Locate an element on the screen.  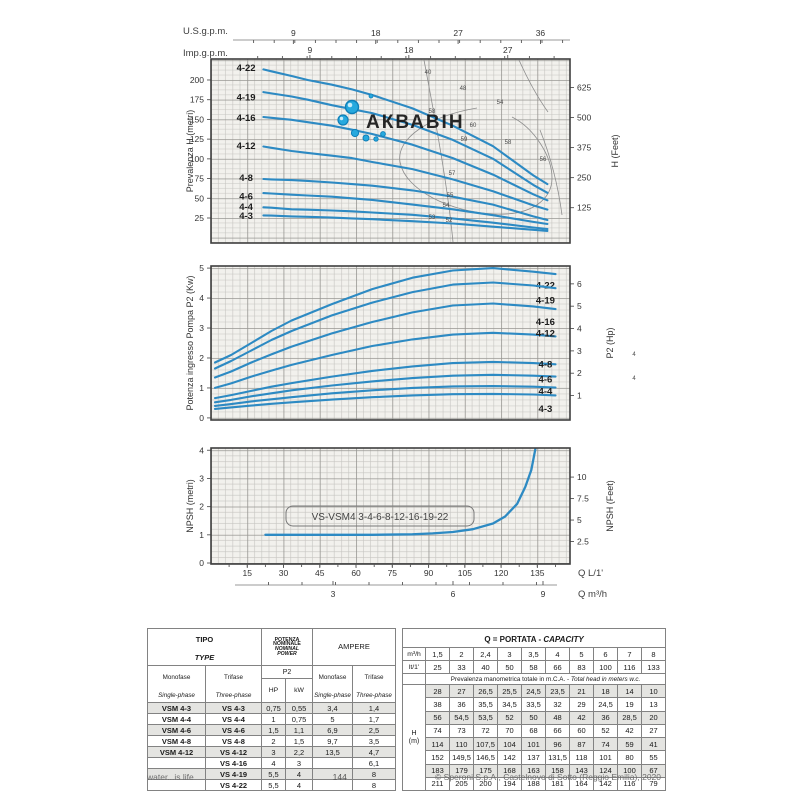
curve-label-4-8: 4-8 is located at coordinates (246, 178).